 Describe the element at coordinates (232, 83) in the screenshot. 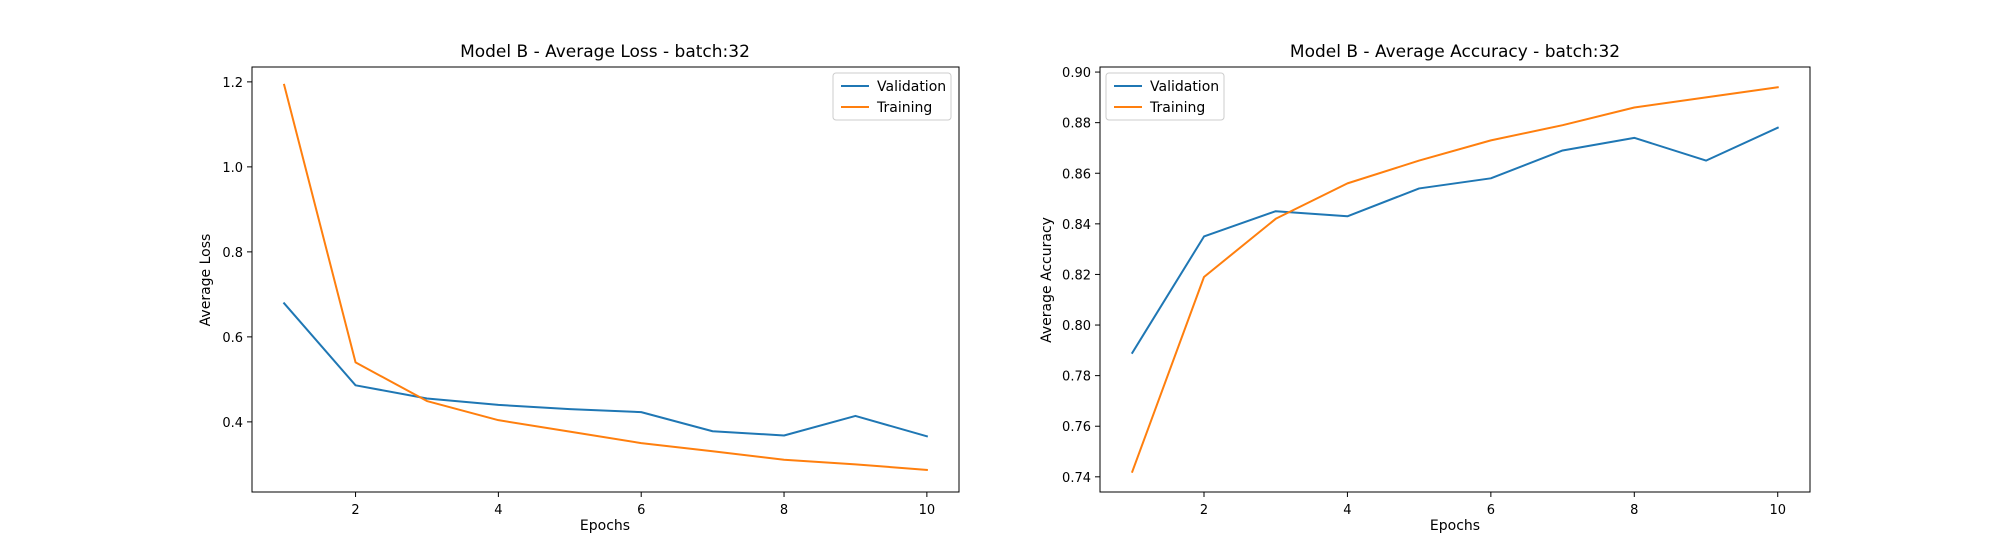

I see `loss-y-tick-label: 1.2` at that location.